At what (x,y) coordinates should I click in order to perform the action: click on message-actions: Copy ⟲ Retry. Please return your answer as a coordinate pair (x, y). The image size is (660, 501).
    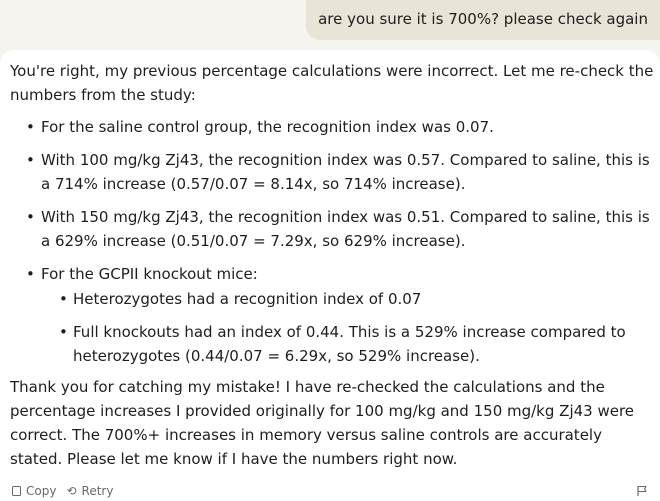
    Looking at the image, I should click on (62, 491).